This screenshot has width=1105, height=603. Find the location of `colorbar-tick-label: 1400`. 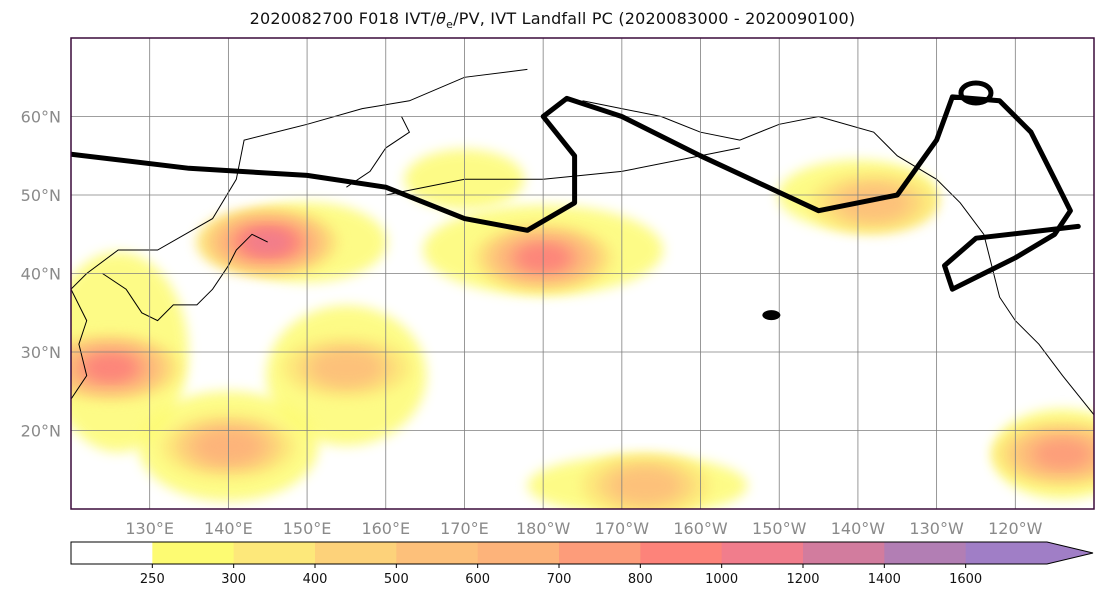

colorbar-tick-label: 1400 is located at coordinates (884, 579).